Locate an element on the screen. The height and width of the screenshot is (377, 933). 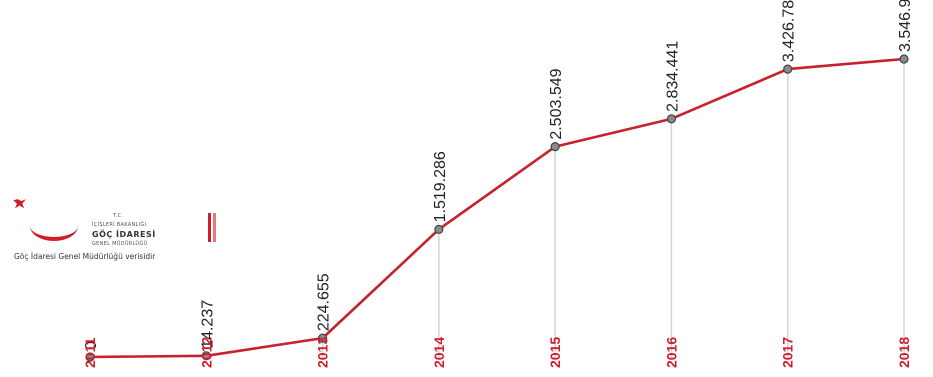
data-point-2014 is located at coordinates (439, 229).